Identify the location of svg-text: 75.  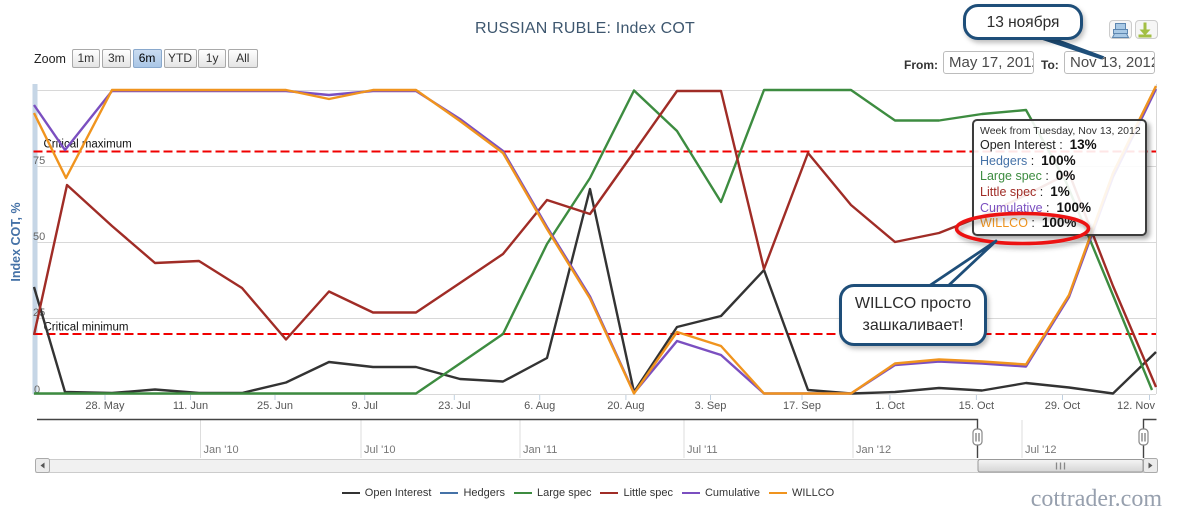
(39, 161).